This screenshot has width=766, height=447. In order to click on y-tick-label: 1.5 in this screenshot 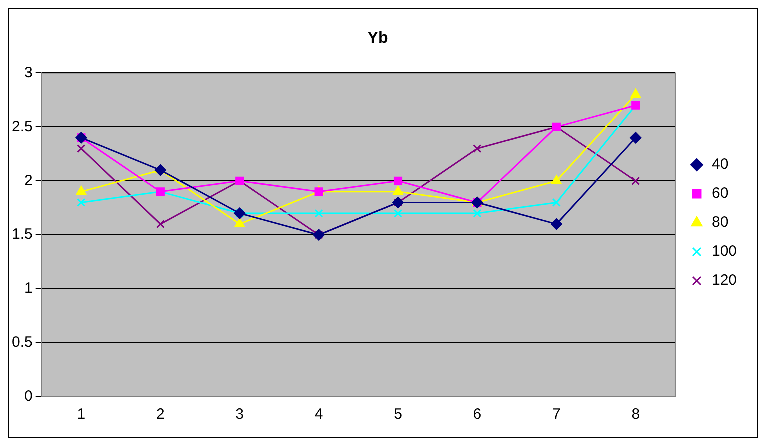, I will do `click(22, 235)`.